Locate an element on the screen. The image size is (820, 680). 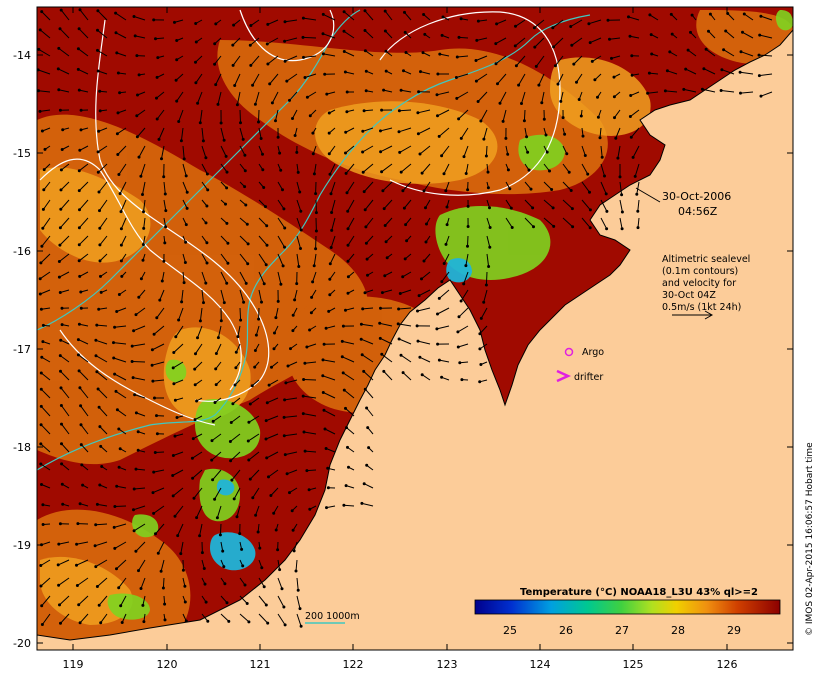
velocity-scale-arrow-icon is located at coordinates (693, 315).